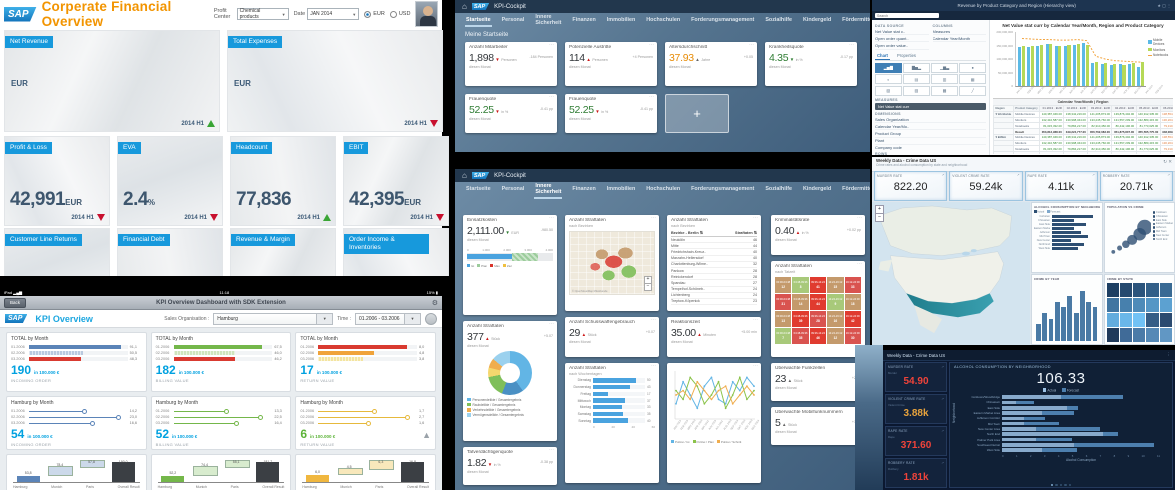  Describe the element at coordinates (906, 55) in the screenshot. I see `tab-properties: Properties` at that location.